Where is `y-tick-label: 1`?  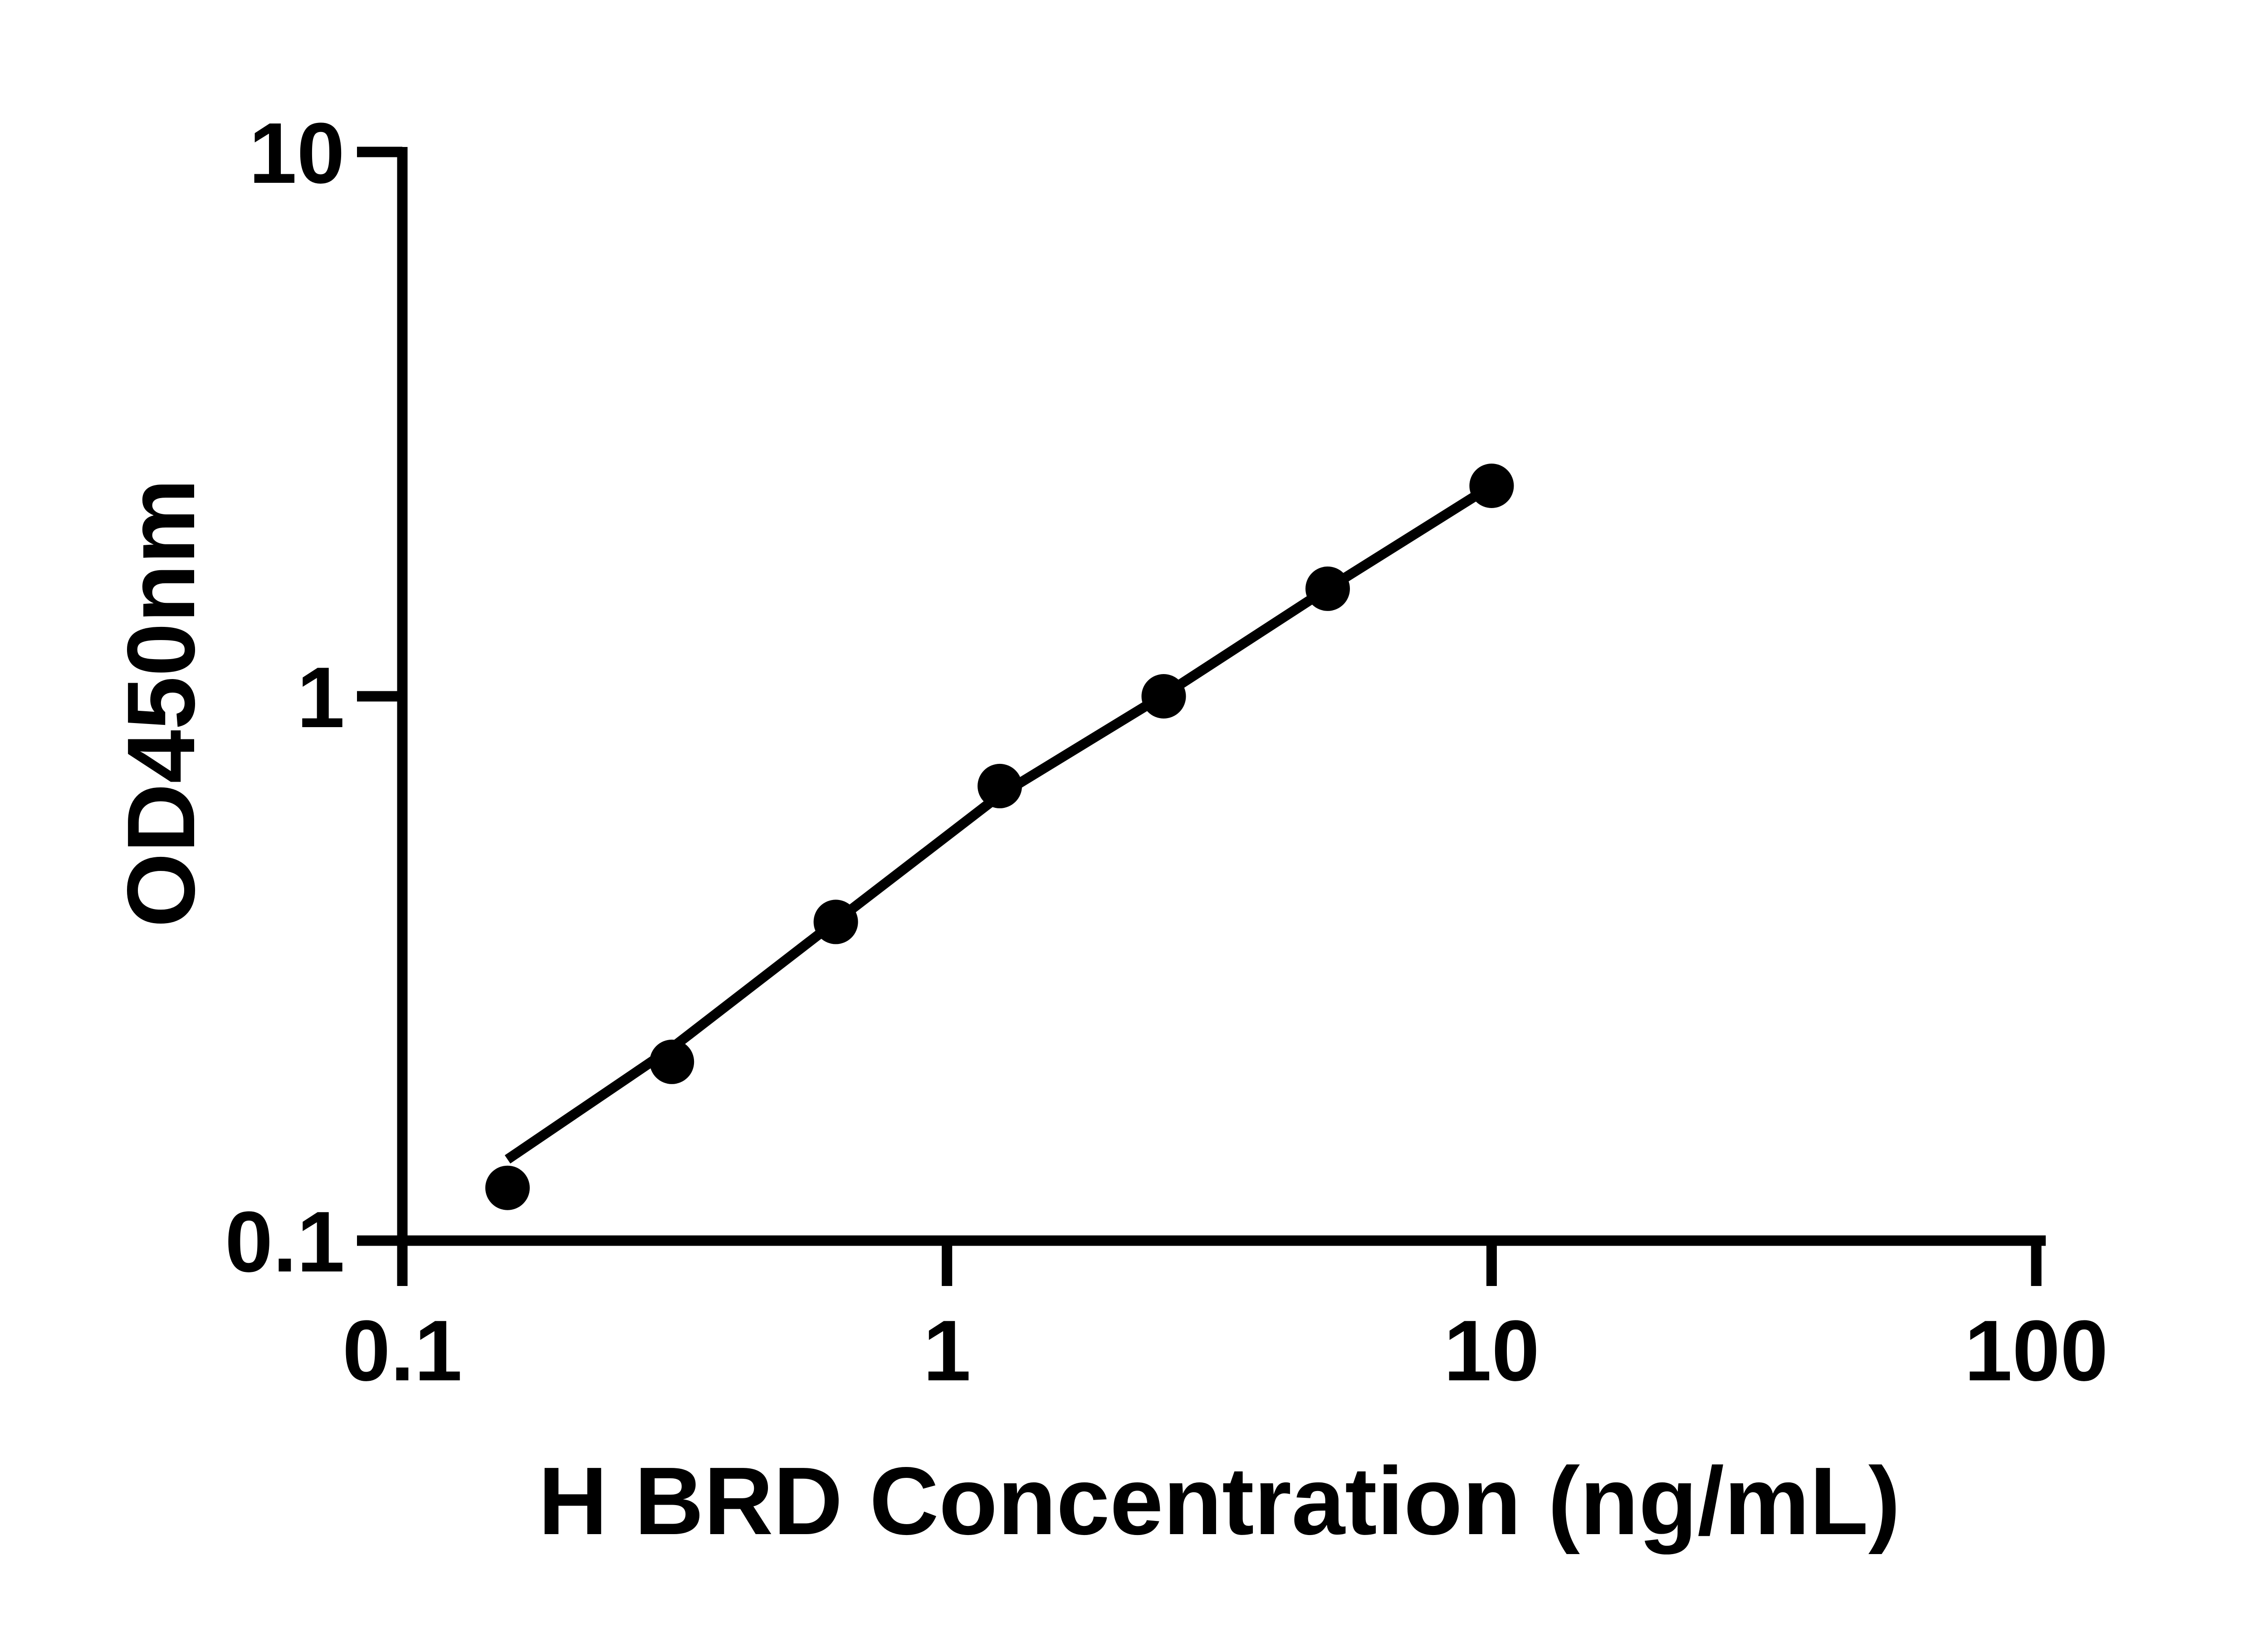
y-tick-label: 1 is located at coordinates (321, 698).